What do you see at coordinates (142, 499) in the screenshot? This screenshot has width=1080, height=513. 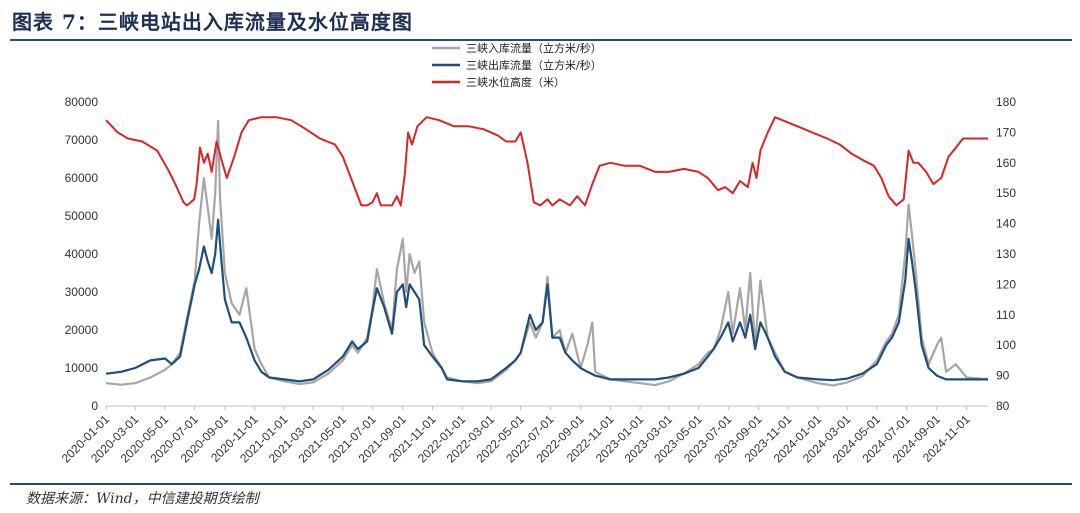 I see `source-note: 数据来源：Wind，中信建投期货绘制` at bounding box center [142, 499].